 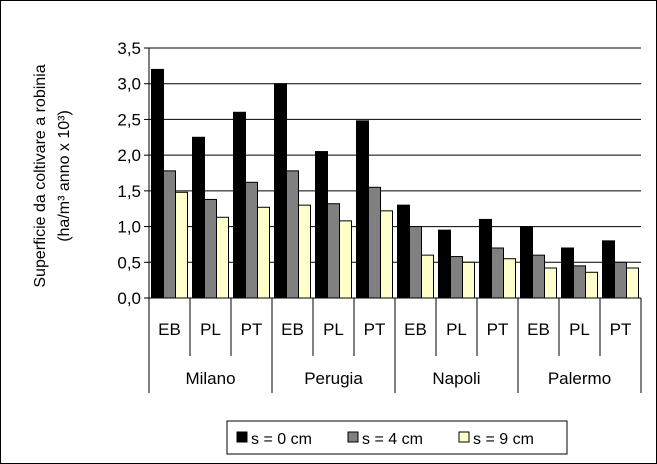 I want to click on y-tick-label: 0,0, so click(x=129, y=298).